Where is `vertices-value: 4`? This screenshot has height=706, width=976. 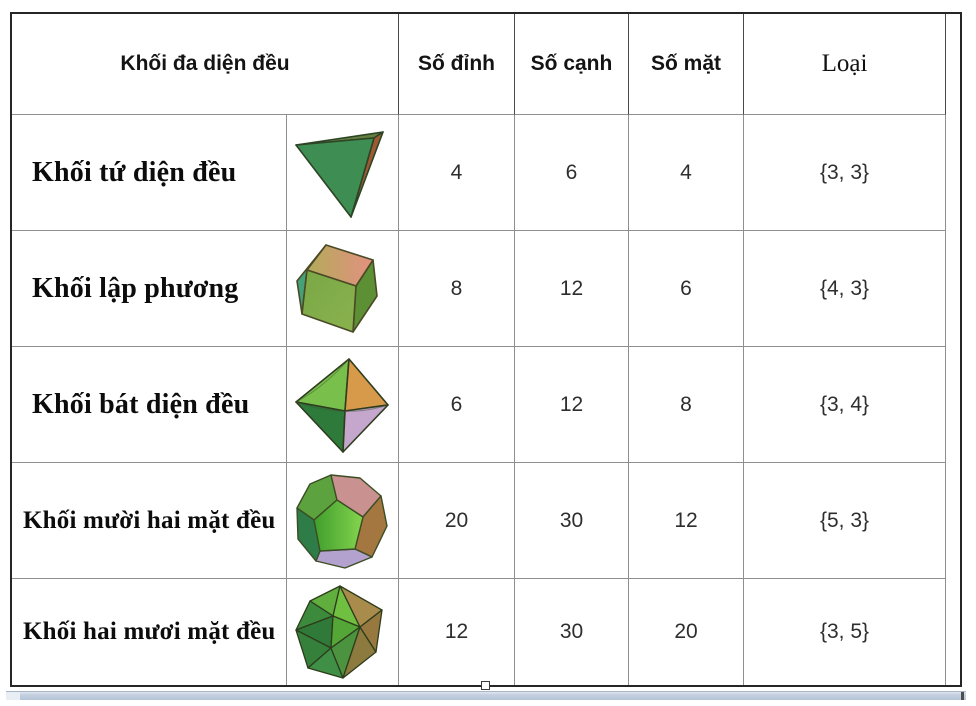
vertices-value: 4 is located at coordinates (456, 172).